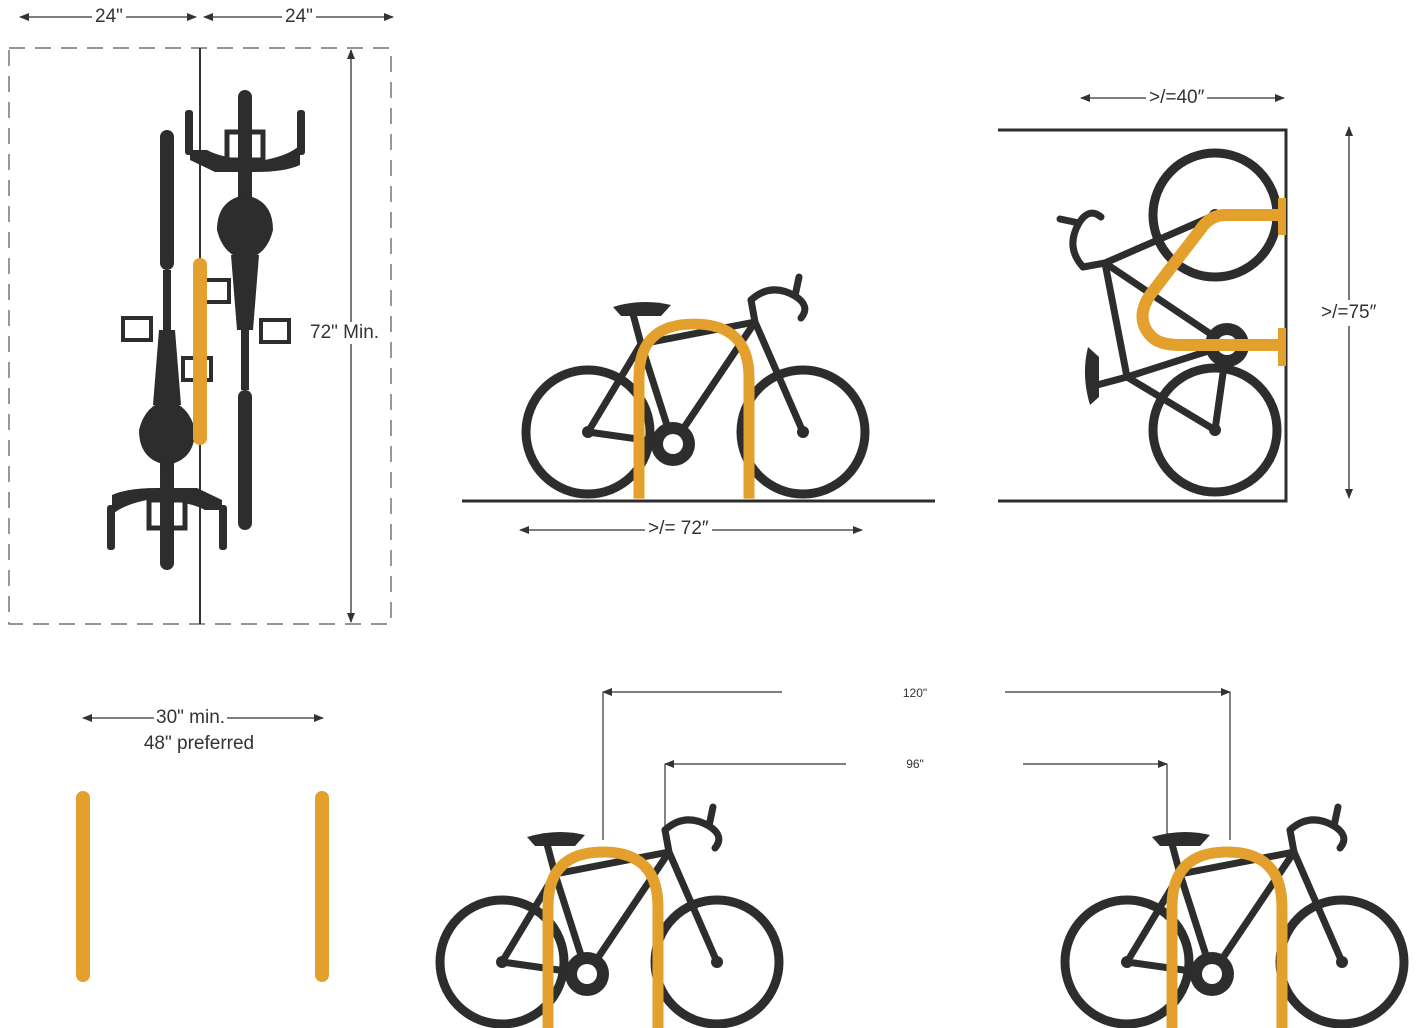 The height and width of the screenshot is (1028, 1416). I want to click on wall-hook, so click(1209, 280).